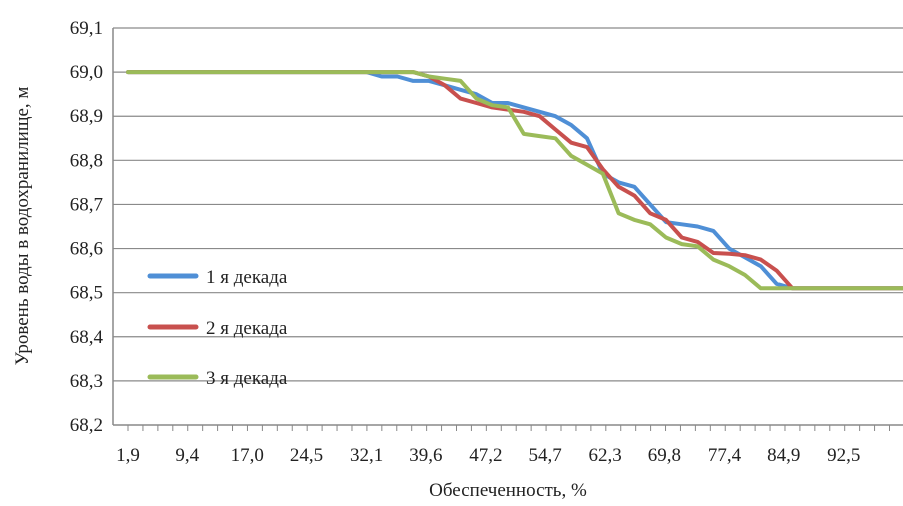 The image size is (903, 506). Describe the element at coordinates (87, 227) in the screenshot. I see `y-tick-labels: 68,2 68,3 68,4 68,5 68,6 68,7 68,8 68,9 69,0 69,1` at that location.